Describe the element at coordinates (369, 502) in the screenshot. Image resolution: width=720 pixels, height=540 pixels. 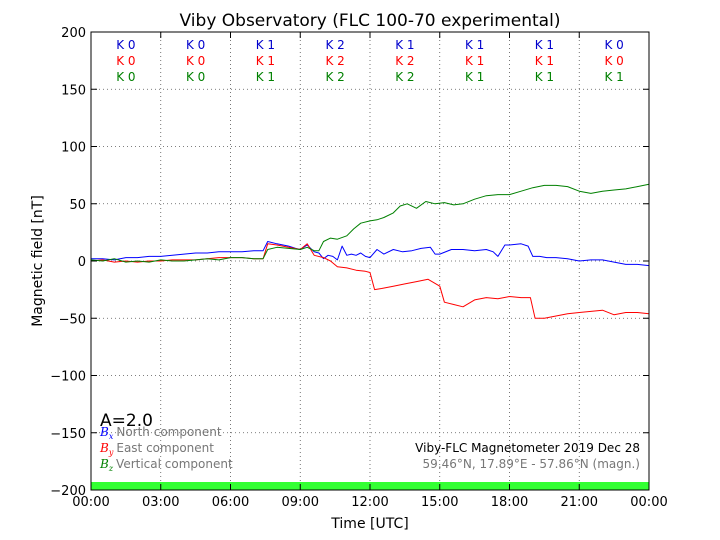
I see `x-tick-label: 12:00` at that location.